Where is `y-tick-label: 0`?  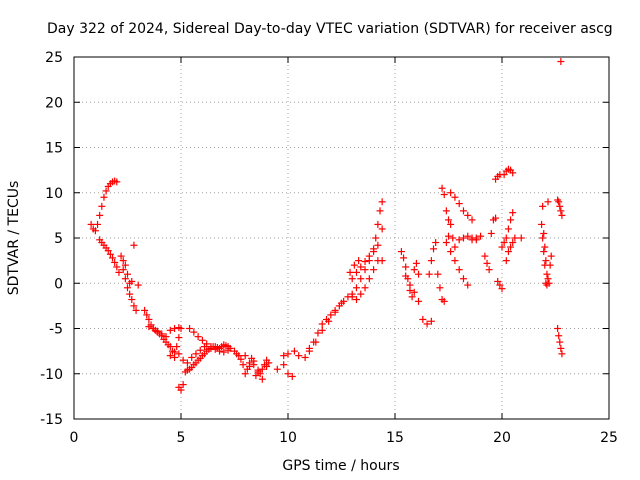 y-tick-label: 0 is located at coordinates (58, 284).